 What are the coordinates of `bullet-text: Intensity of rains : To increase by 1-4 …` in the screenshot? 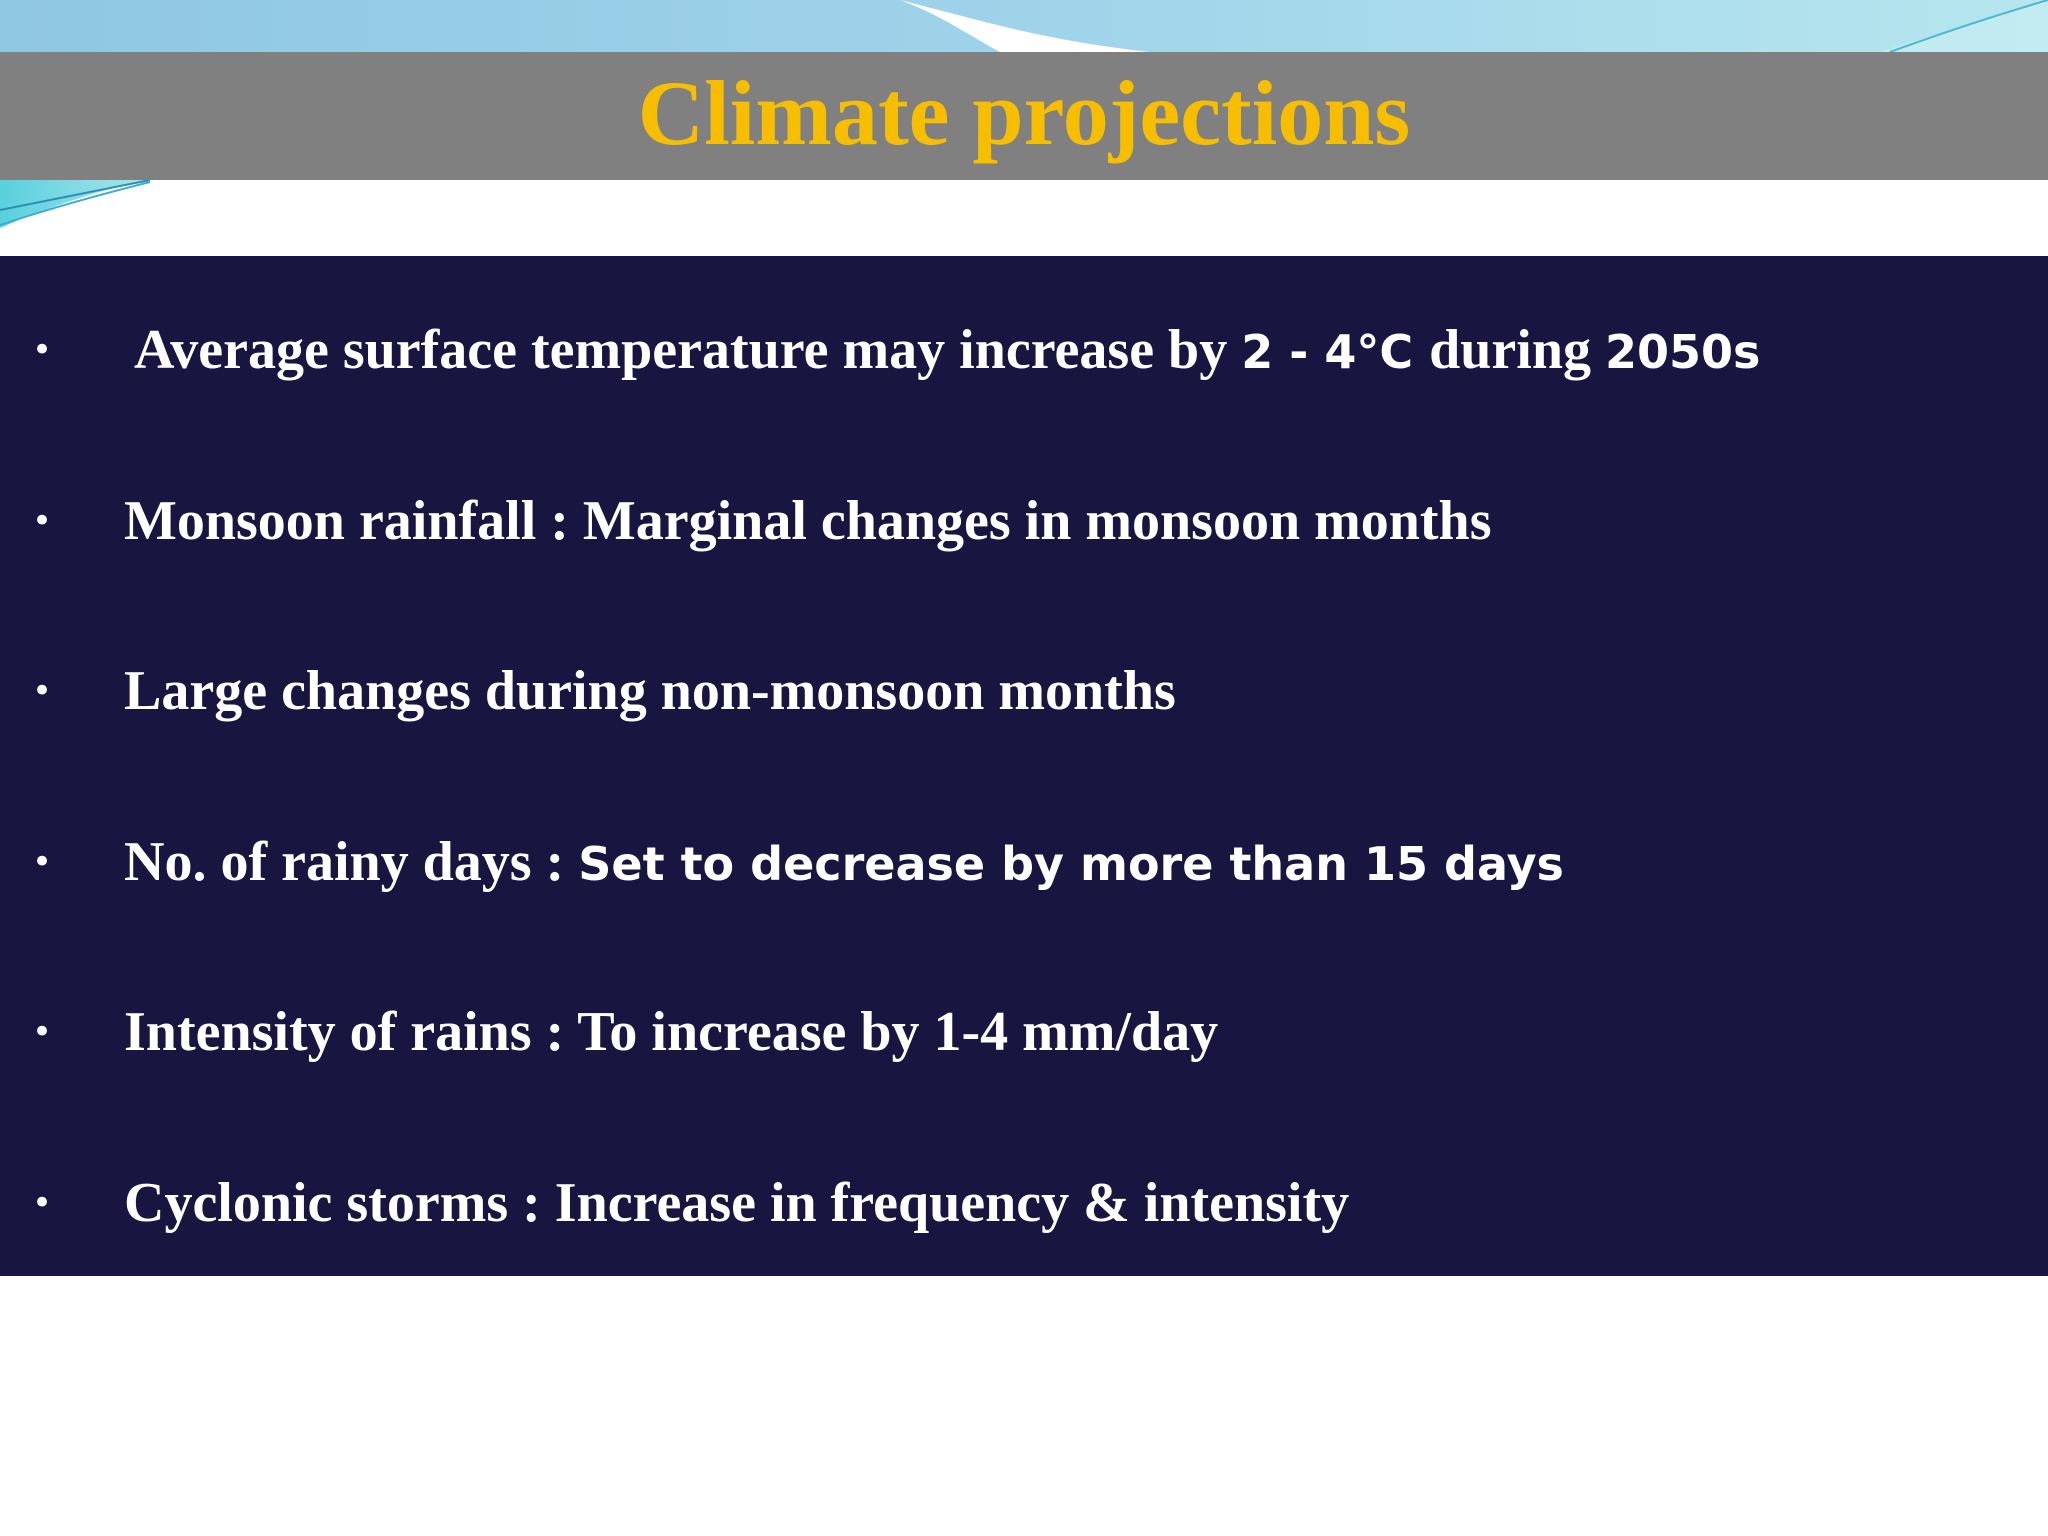 It's located at (671, 1032).